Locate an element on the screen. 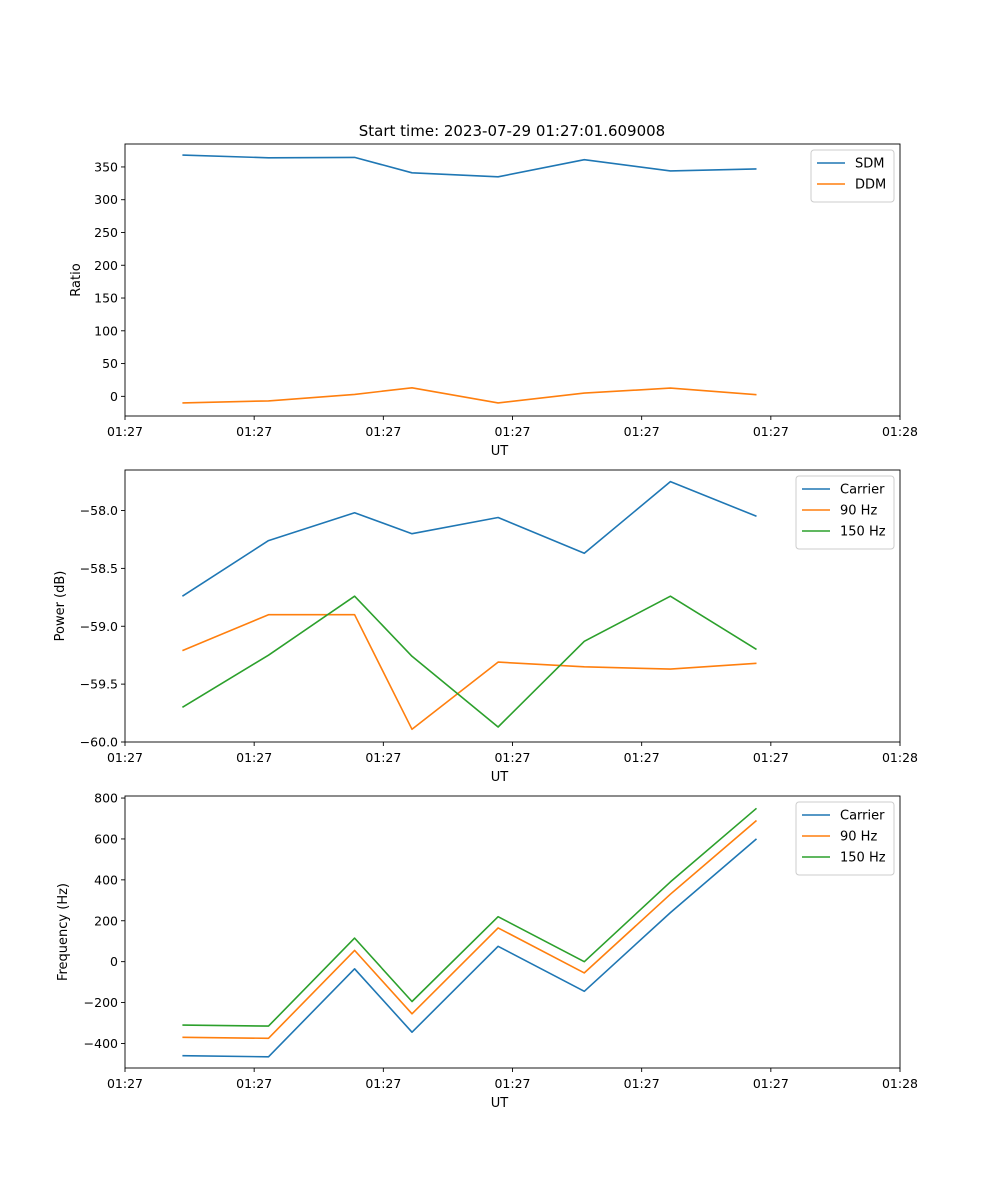  y-tick-label: 100 is located at coordinates (106, 330).